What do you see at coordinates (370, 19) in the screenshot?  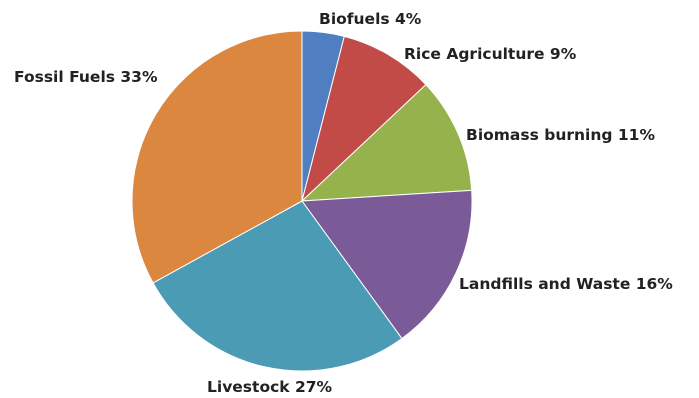 I see `pie-label-biofuels: Biofuels 4%` at bounding box center [370, 19].